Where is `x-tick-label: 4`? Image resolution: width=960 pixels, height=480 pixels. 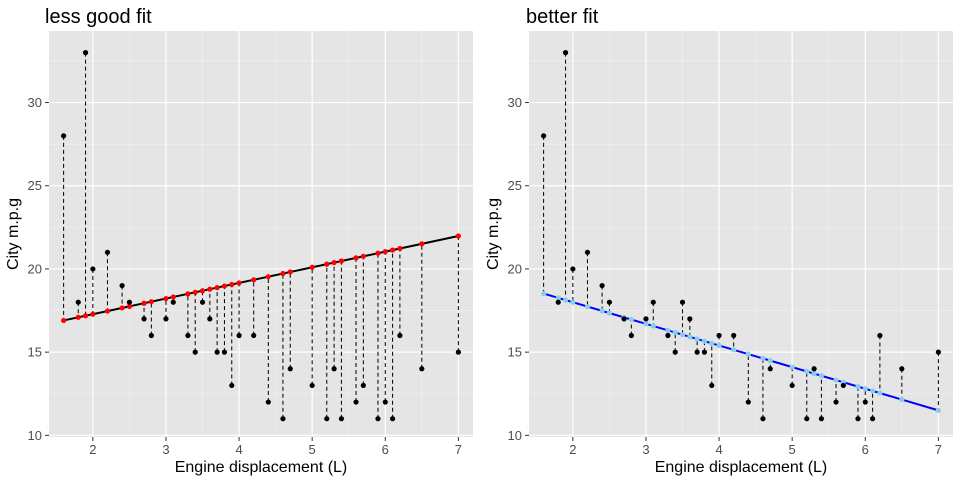 x-tick-label: 4 is located at coordinates (718, 449).